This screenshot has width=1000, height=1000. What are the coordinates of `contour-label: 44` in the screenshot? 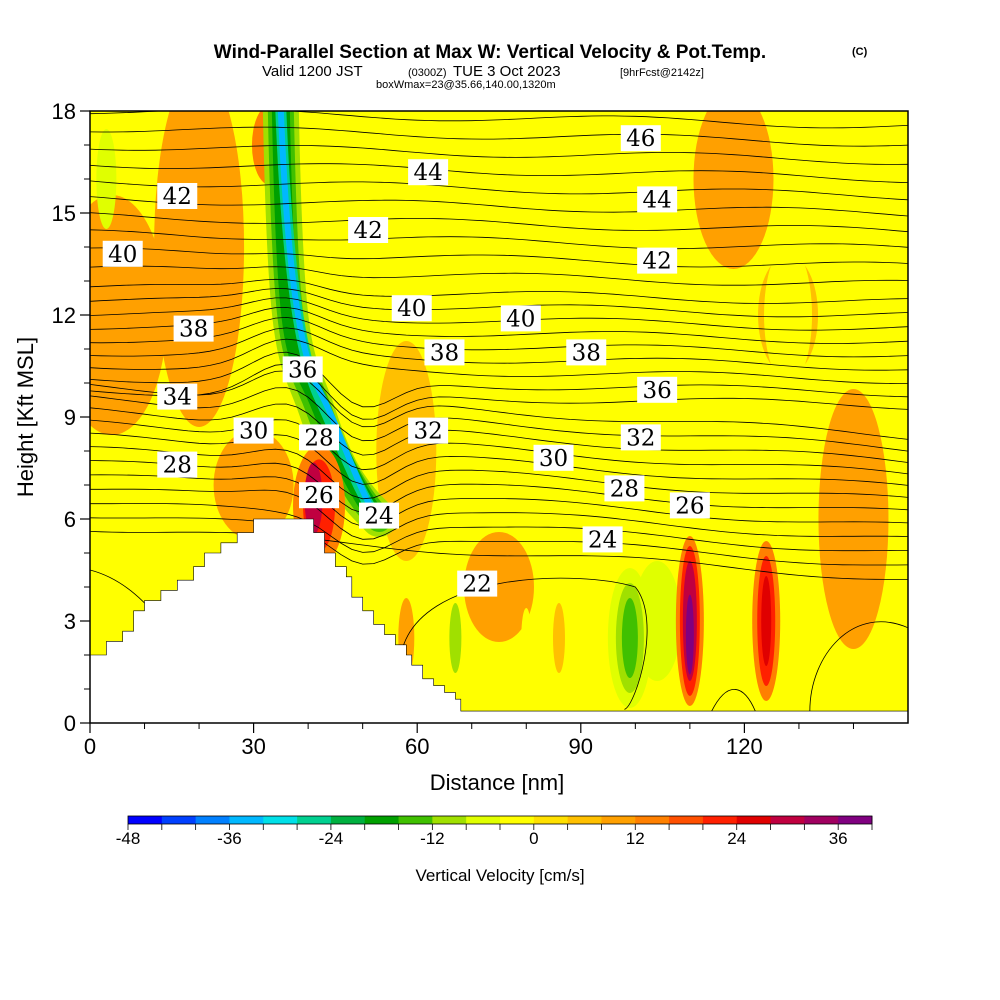 It's located at (428, 172).